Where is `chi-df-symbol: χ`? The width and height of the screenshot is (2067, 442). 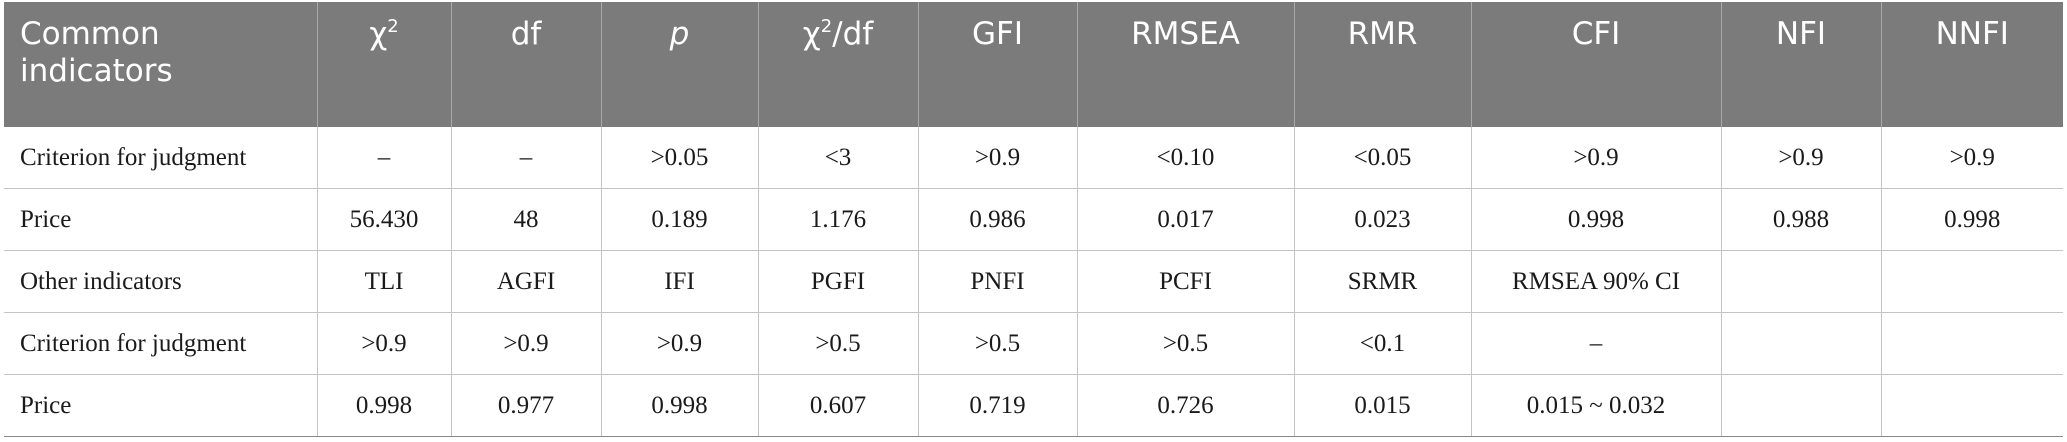
chi-df-symbol: χ is located at coordinates (811, 34).